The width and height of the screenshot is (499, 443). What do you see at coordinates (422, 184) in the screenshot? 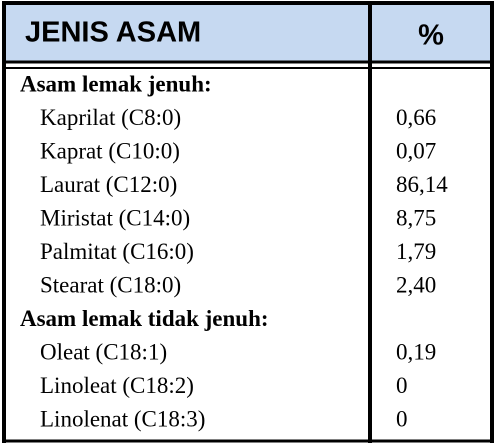
I see `row-value: 86,14` at bounding box center [422, 184].